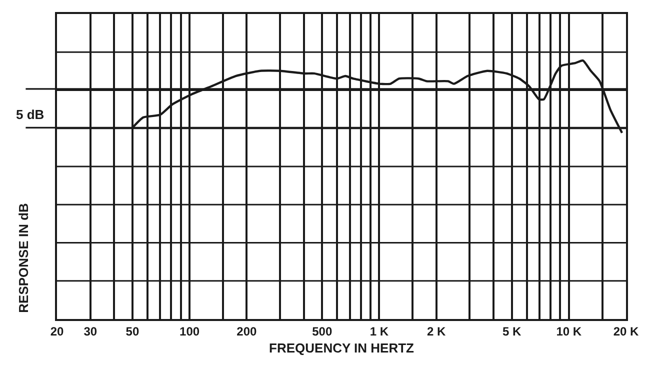 The width and height of the screenshot is (651, 371). Describe the element at coordinates (379, 331) in the screenshot. I see `x-tick-label: 1 K` at that location.